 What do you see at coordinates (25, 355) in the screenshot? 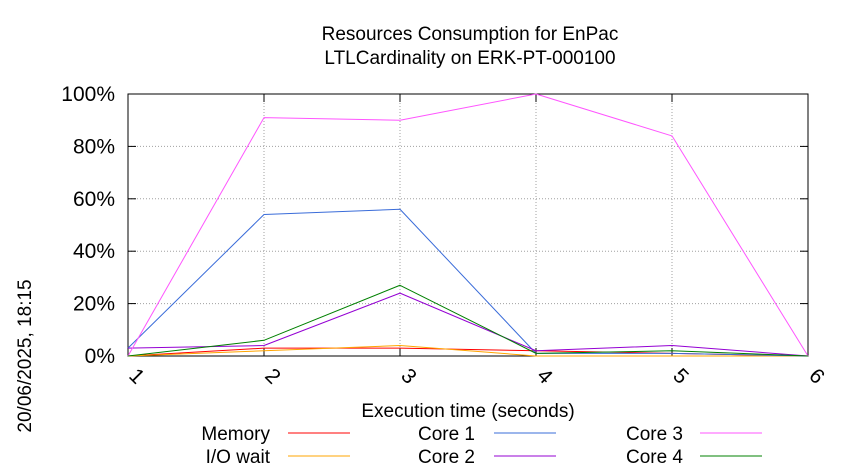
I see `timestamp-label: 20/06/2025, 18:15` at bounding box center [25, 355].